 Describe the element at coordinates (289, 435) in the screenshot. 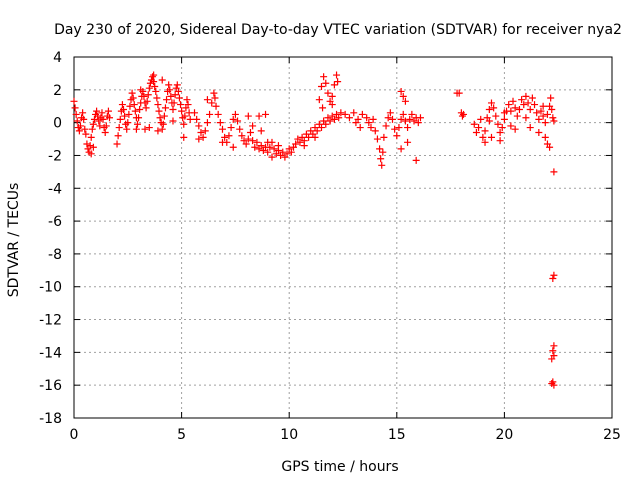

I see `x-tick-label: 10` at that location.